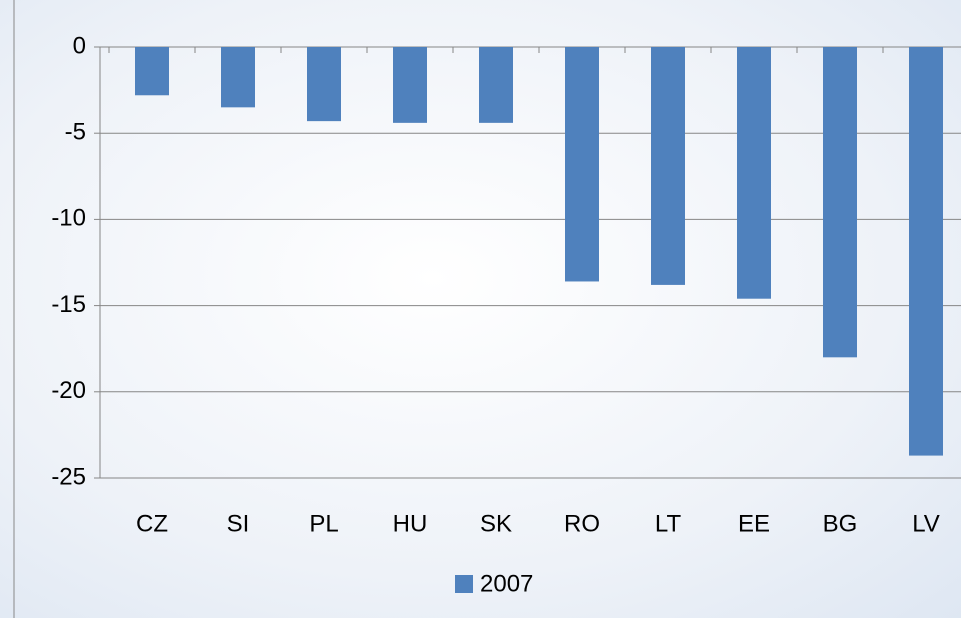 This screenshot has height=618, width=961. Describe the element at coordinates (68, 218) in the screenshot. I see `y-tick-label: -10` at that location.